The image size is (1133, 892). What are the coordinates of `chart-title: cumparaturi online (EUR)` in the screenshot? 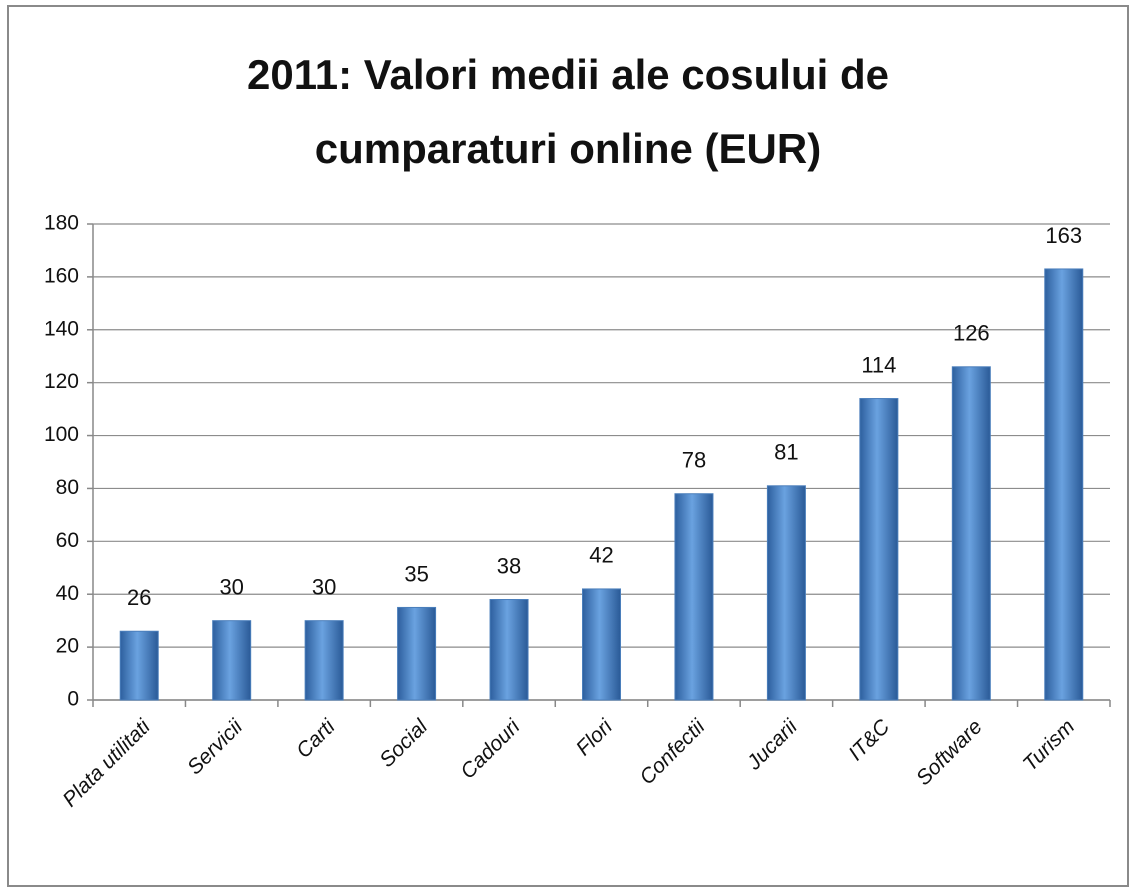 It's located at (568, 148).